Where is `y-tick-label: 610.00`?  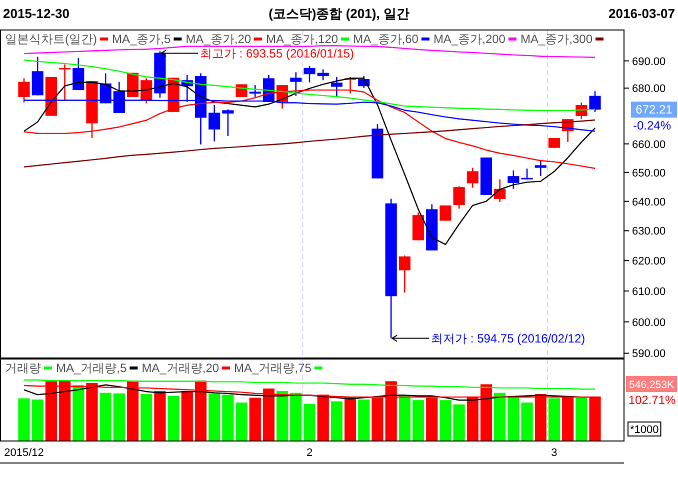 y-tick-label: 610.00 is located at coordinates (649, 292).